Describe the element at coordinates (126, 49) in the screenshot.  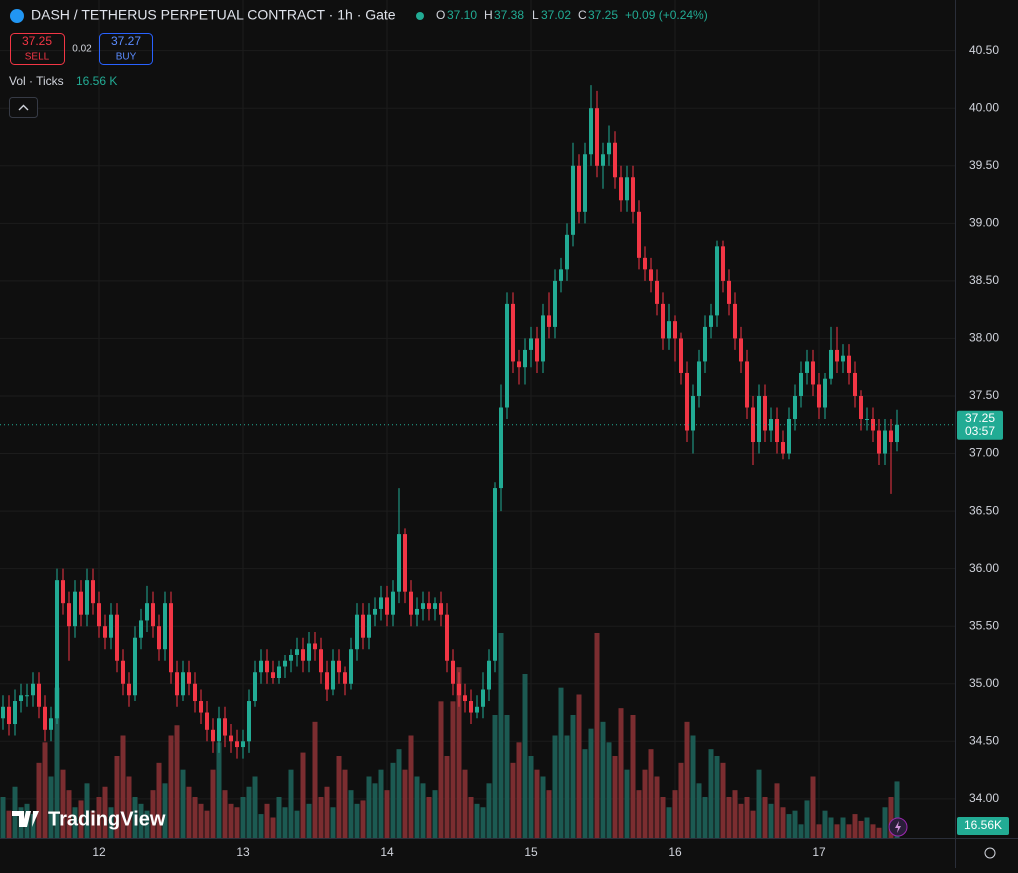
I see `buy-button` at that location.